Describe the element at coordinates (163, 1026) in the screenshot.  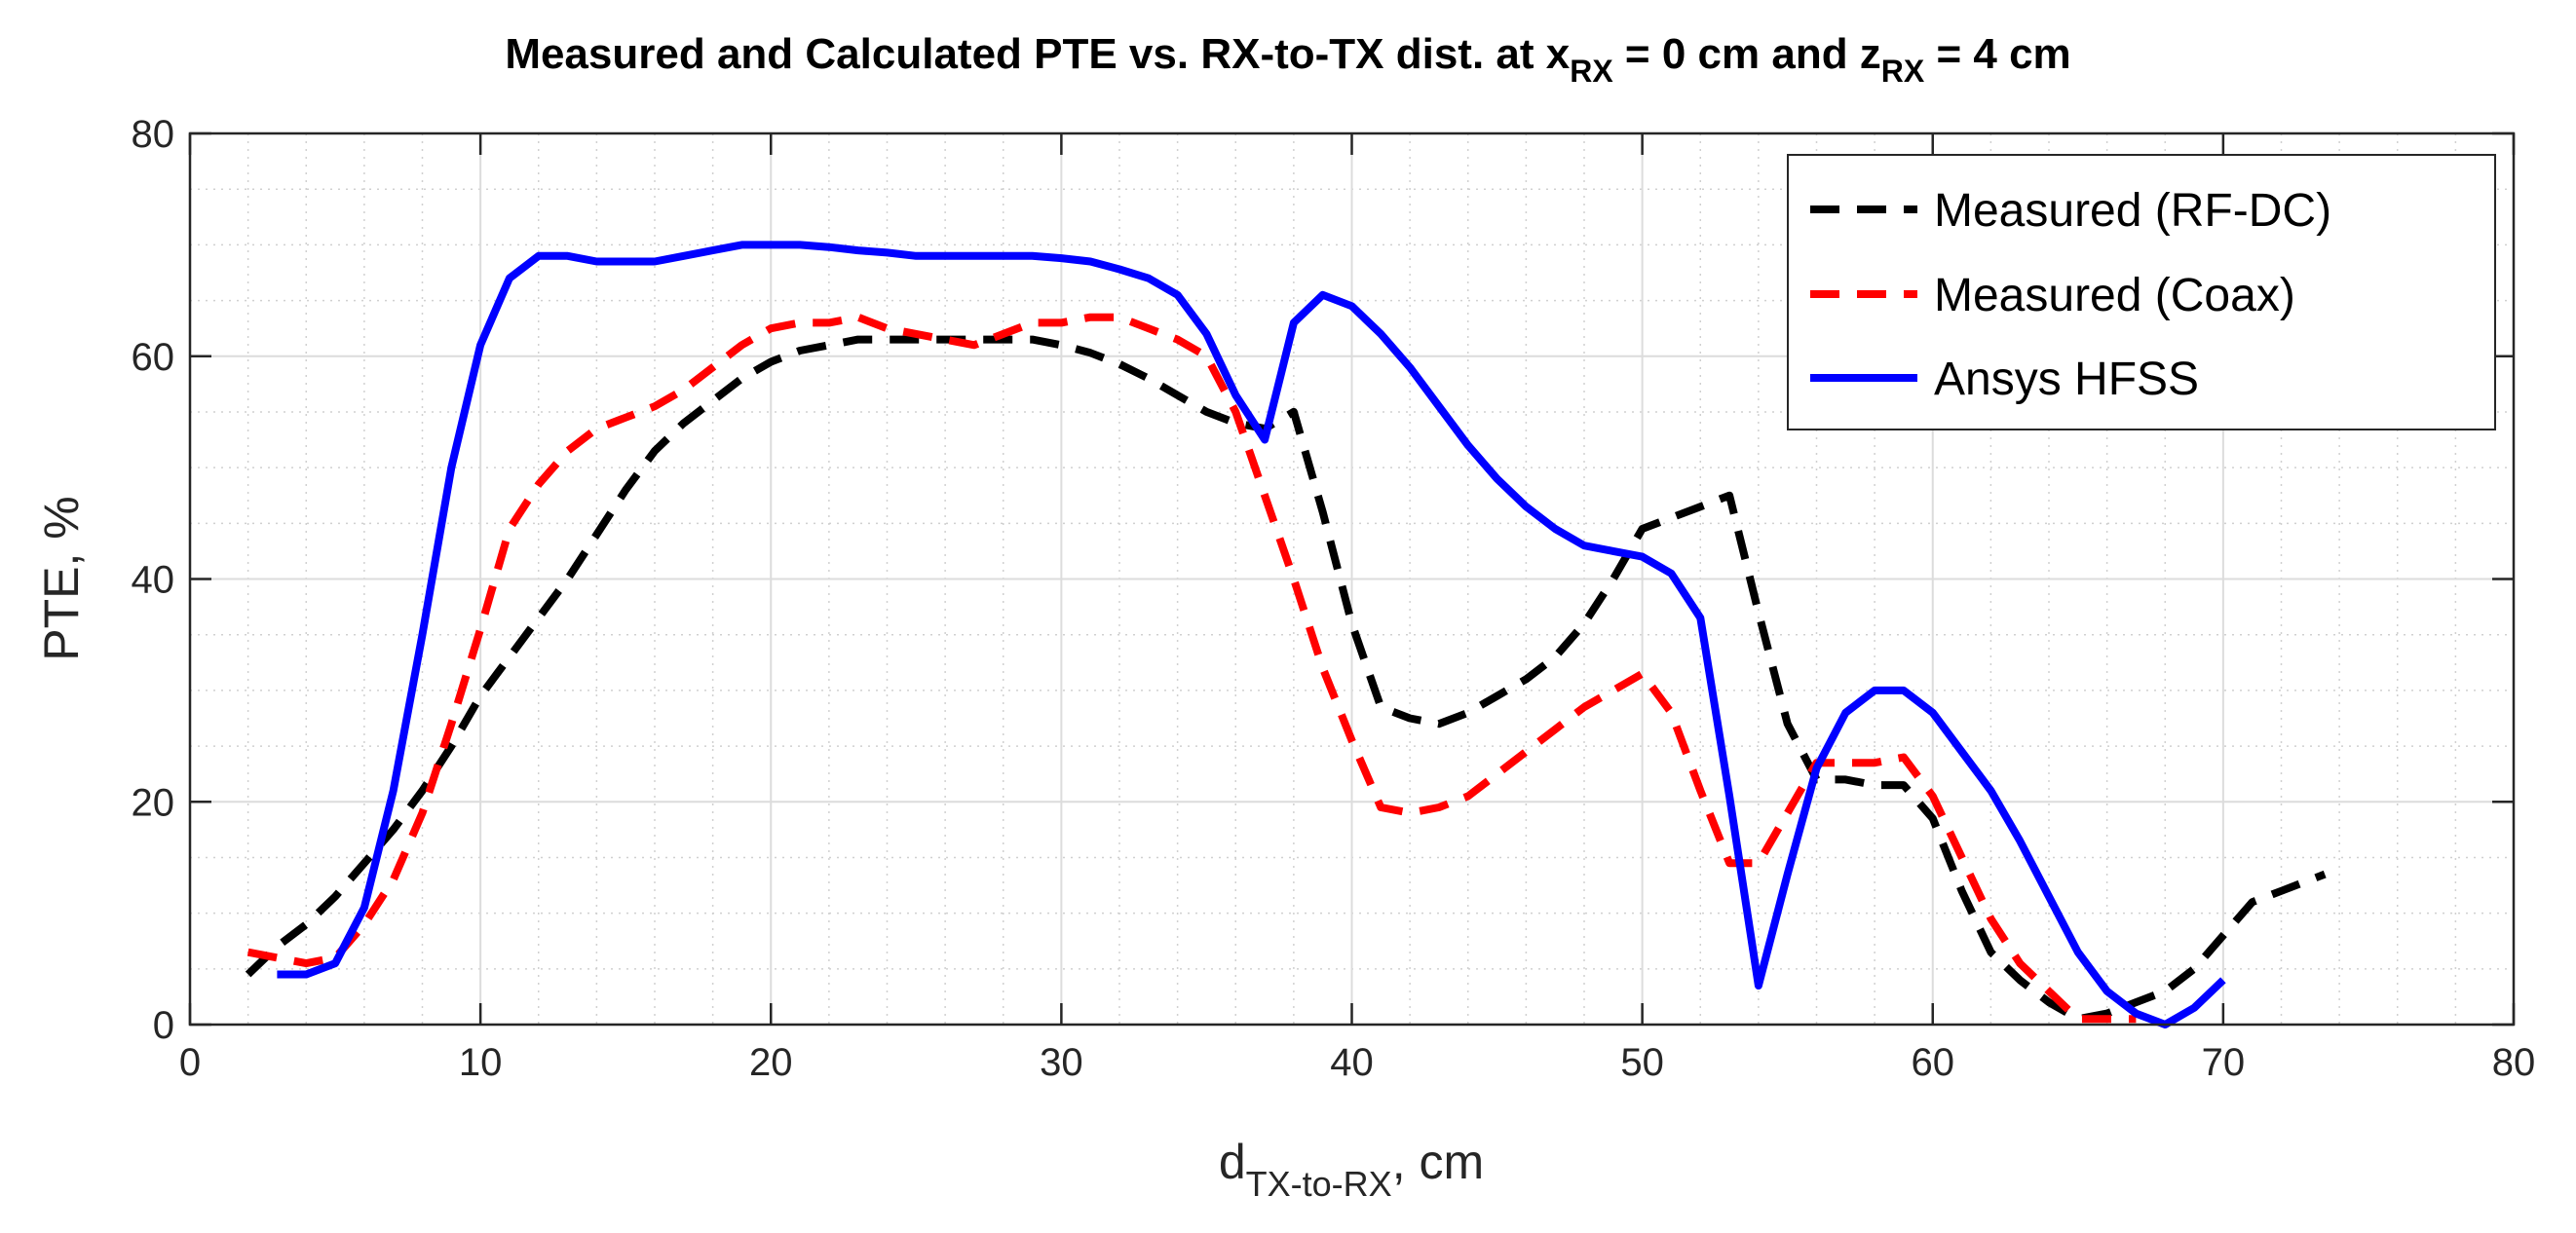
I see `y-tick-label: 0` at that location.